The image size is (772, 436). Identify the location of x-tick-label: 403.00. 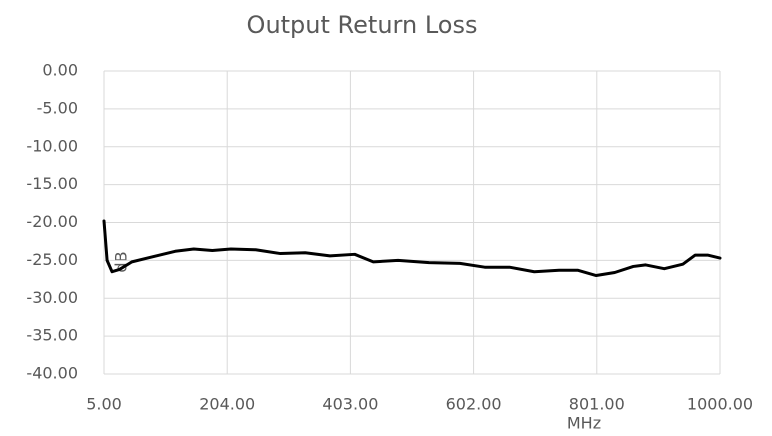
(350, 404).